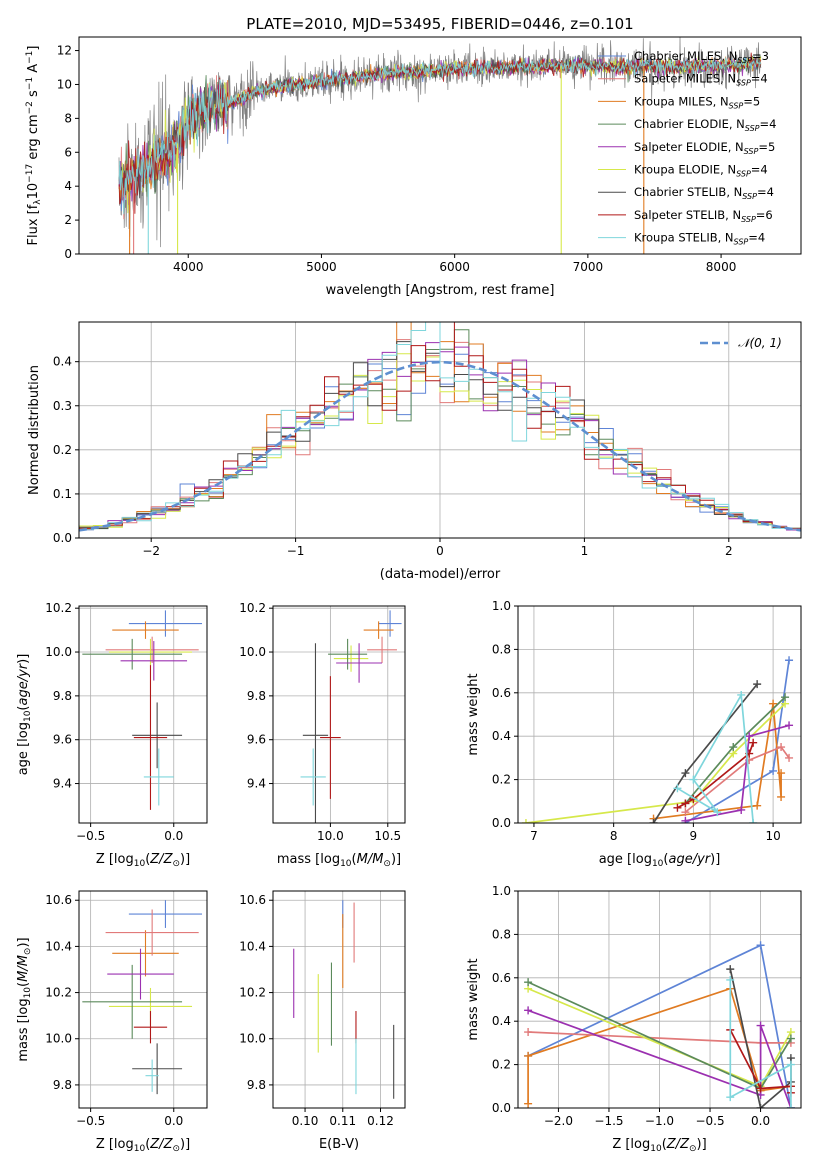 The width and height of the screenshot is (819, 1170). Describe the element at coordinates (685, 56) in the screenshot. I see `legend-text: Chabrier MILES, N` at that location.